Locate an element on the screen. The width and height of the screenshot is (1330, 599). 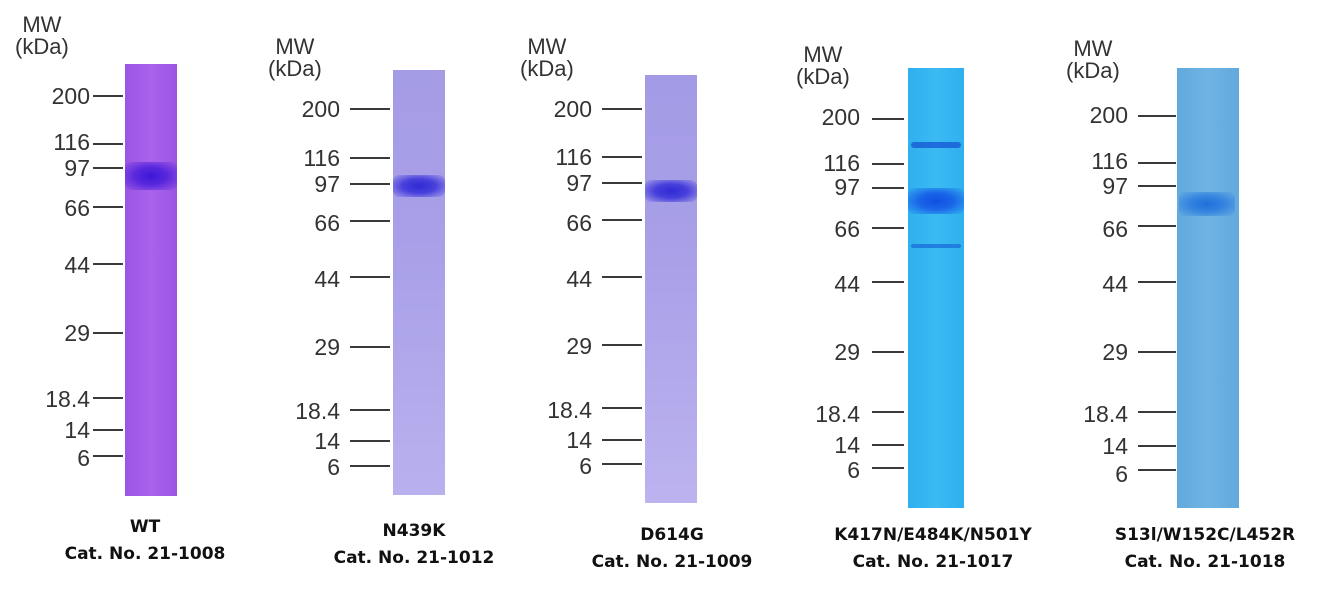
catalog-number: Cat. No. 21-1018 is located at coordinates (1205, 562).